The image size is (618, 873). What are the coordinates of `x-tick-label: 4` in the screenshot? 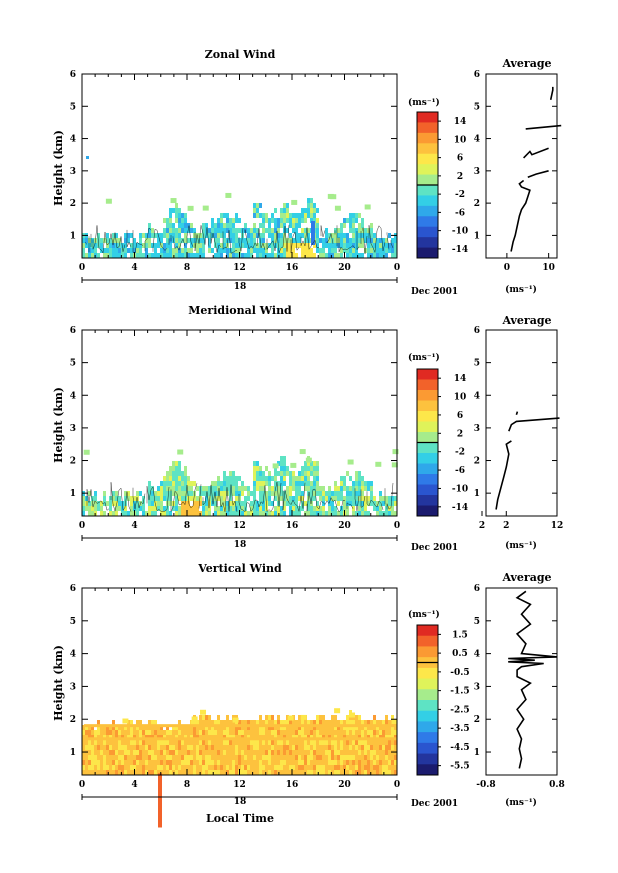 It's located at (134, 785).